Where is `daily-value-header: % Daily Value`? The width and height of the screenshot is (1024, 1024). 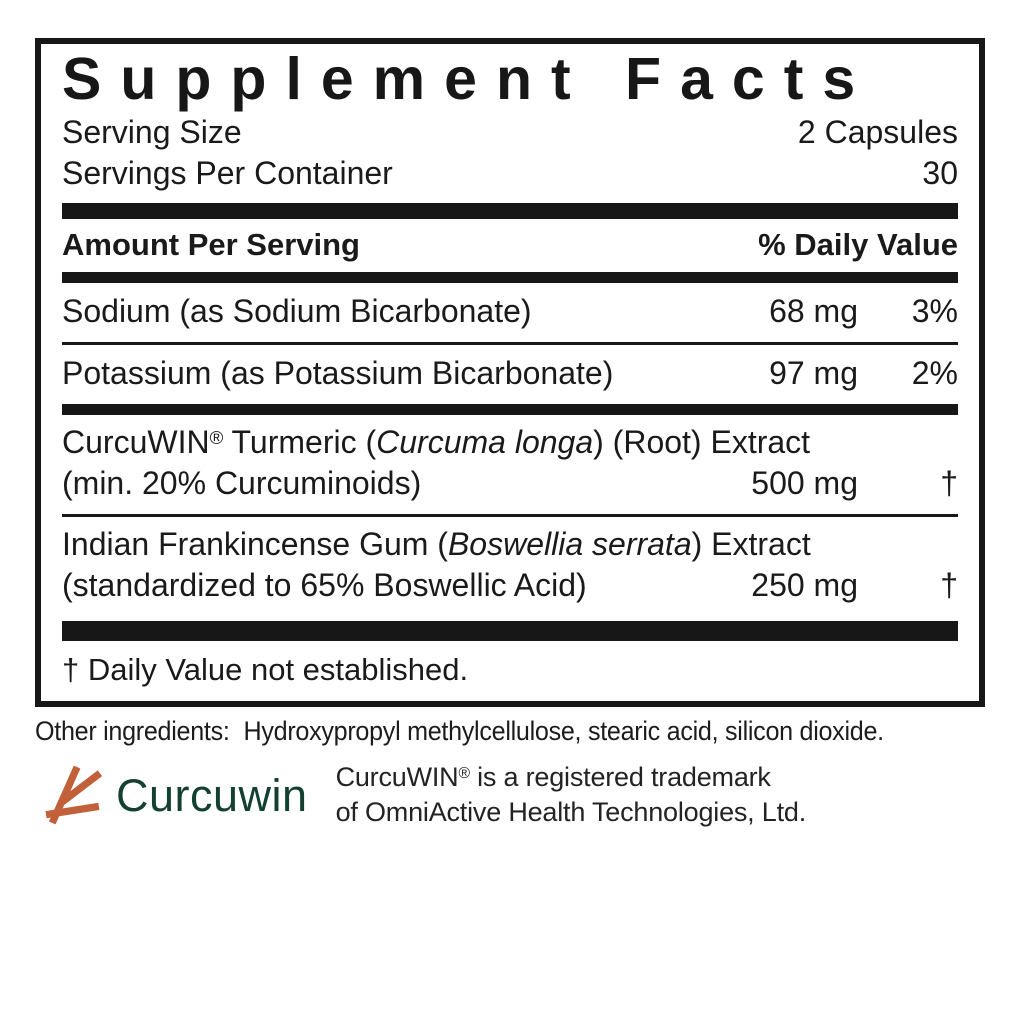 daily-value-header: % Daily Value is located at coordinates (858, 244).